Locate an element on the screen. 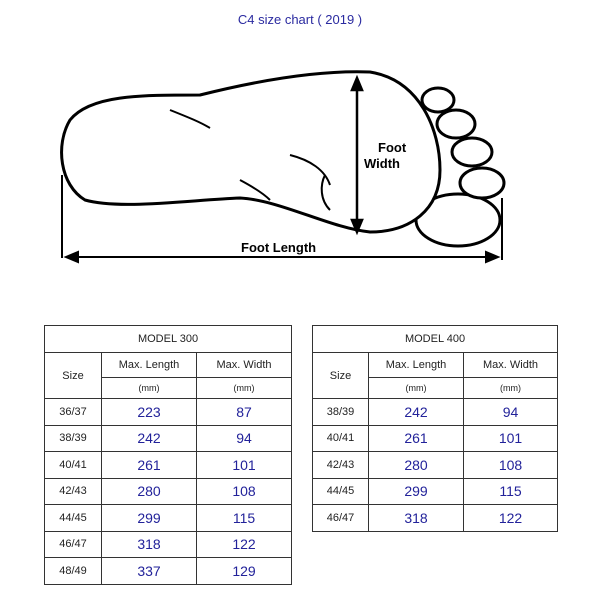 The height and width of the screenshot is (600, 600). foot-width-label-2: Width is located at coordinates (382, 163).